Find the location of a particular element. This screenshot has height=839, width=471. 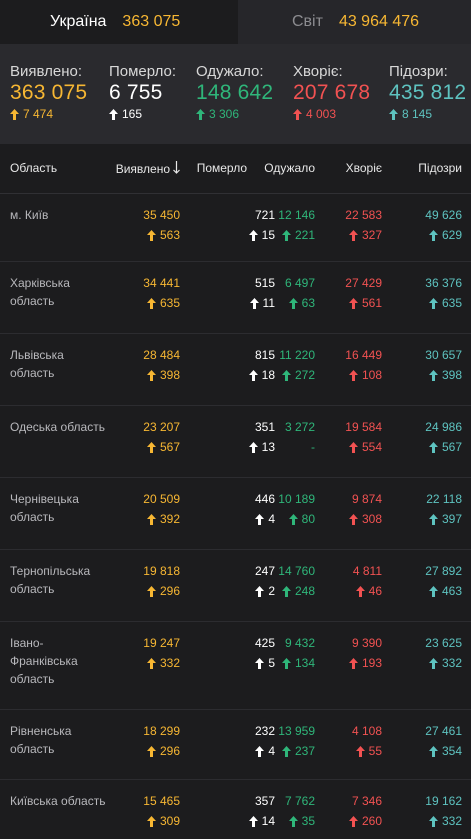

recovered-value: 9 432 is located at coordinates (299, 643).